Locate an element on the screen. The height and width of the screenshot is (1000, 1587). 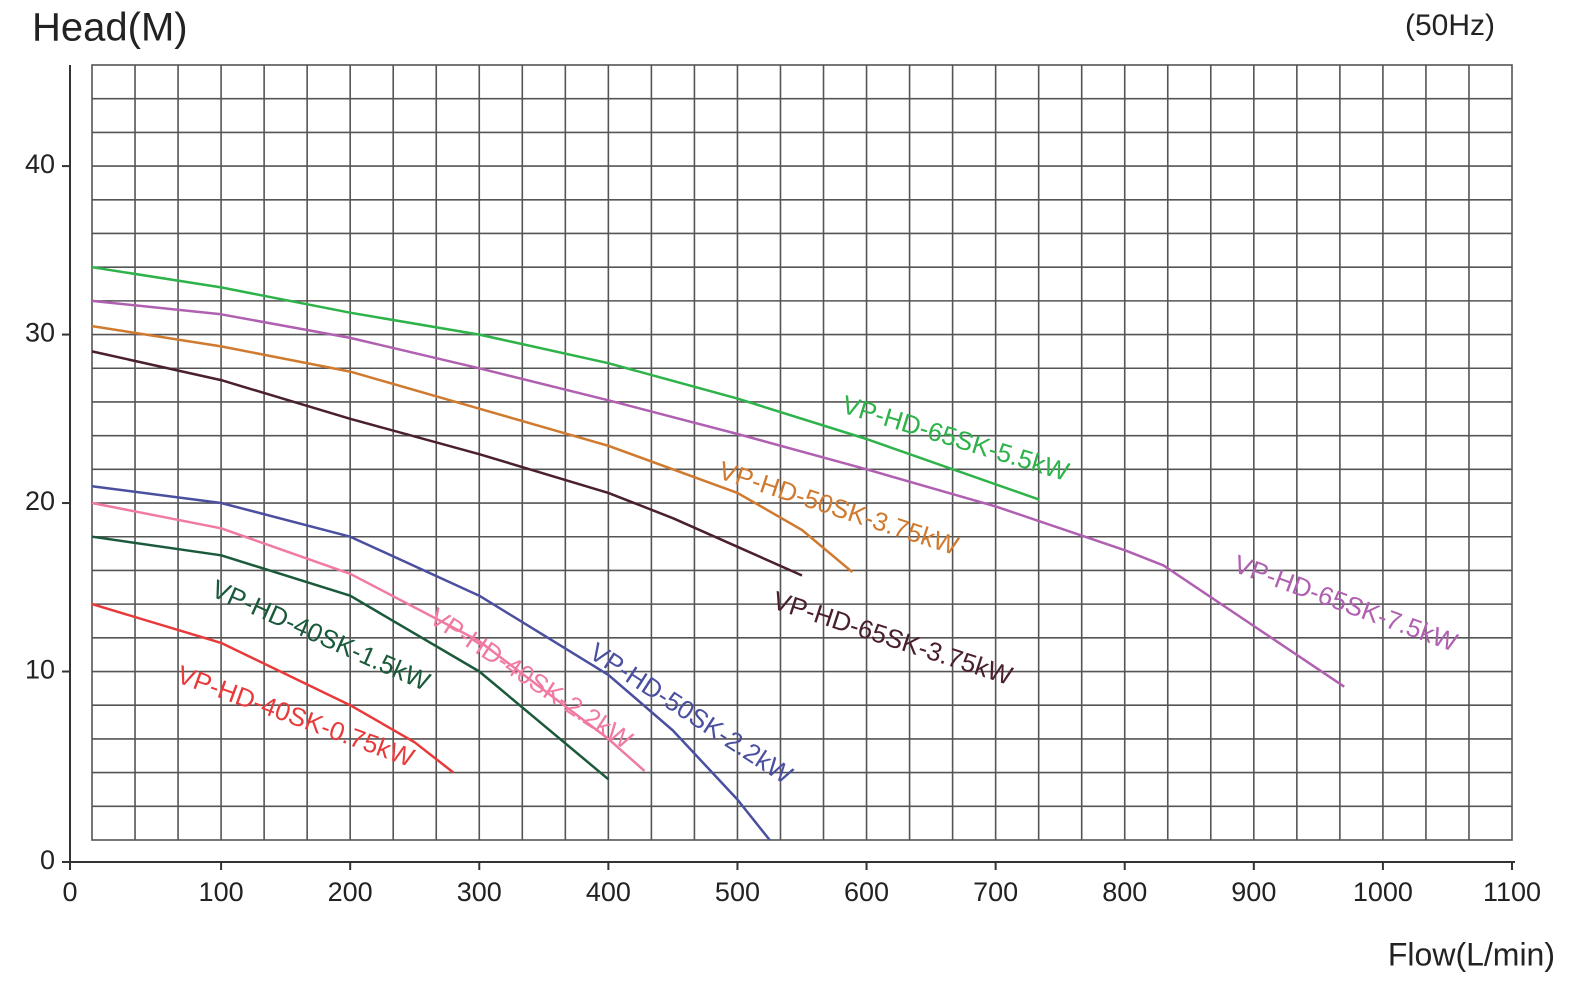
y-tick-label: 40 is located at coordinates (40, 164).